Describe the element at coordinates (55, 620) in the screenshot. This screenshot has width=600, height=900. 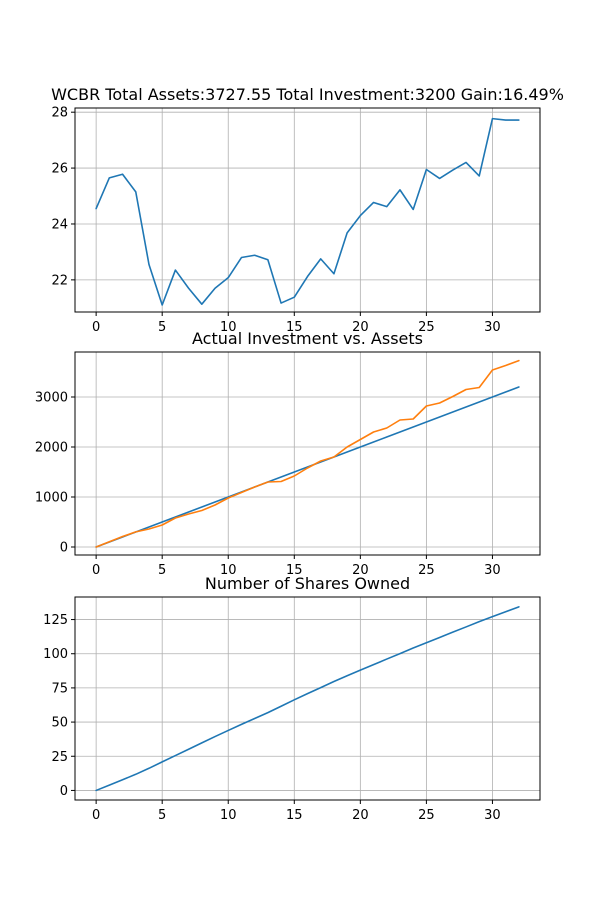
I see `y-tick-label: 125` at that location.